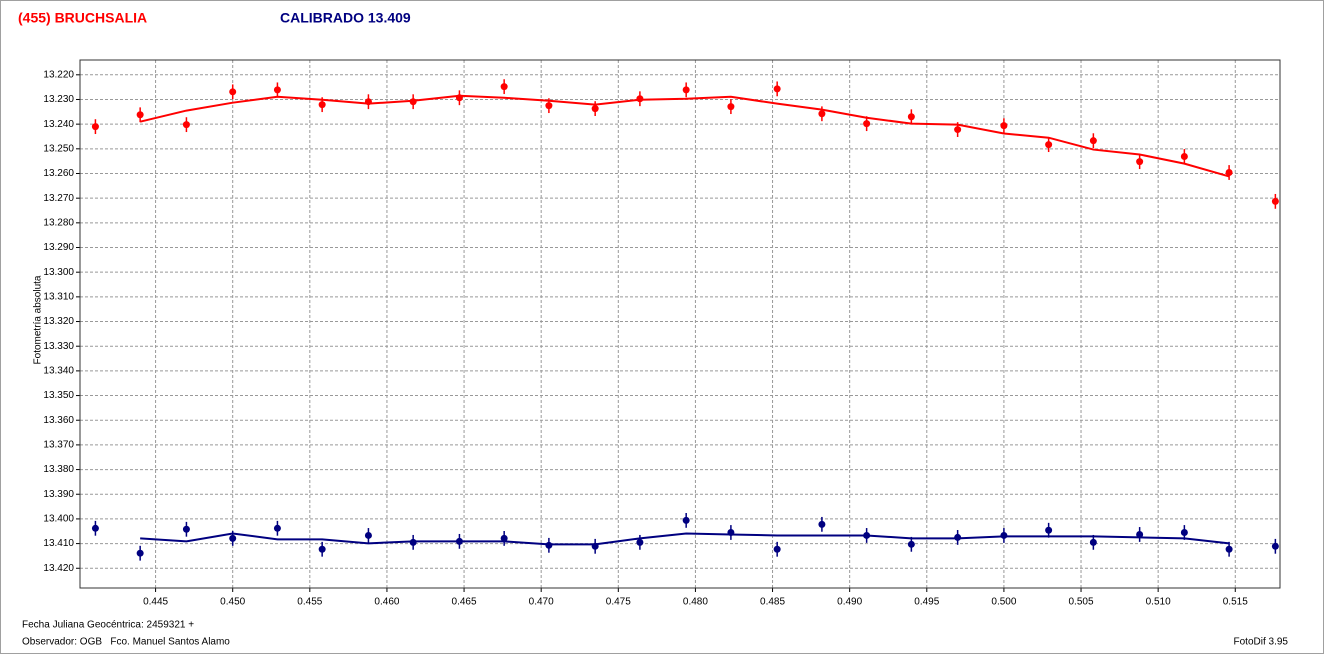 Image resolution: width=1324 pixels, height=654 pixels. What do you see at coordinates (58, 173) in the screenshot?
I see `y-tick-label: 13.260` at bounding box center [58, 173].